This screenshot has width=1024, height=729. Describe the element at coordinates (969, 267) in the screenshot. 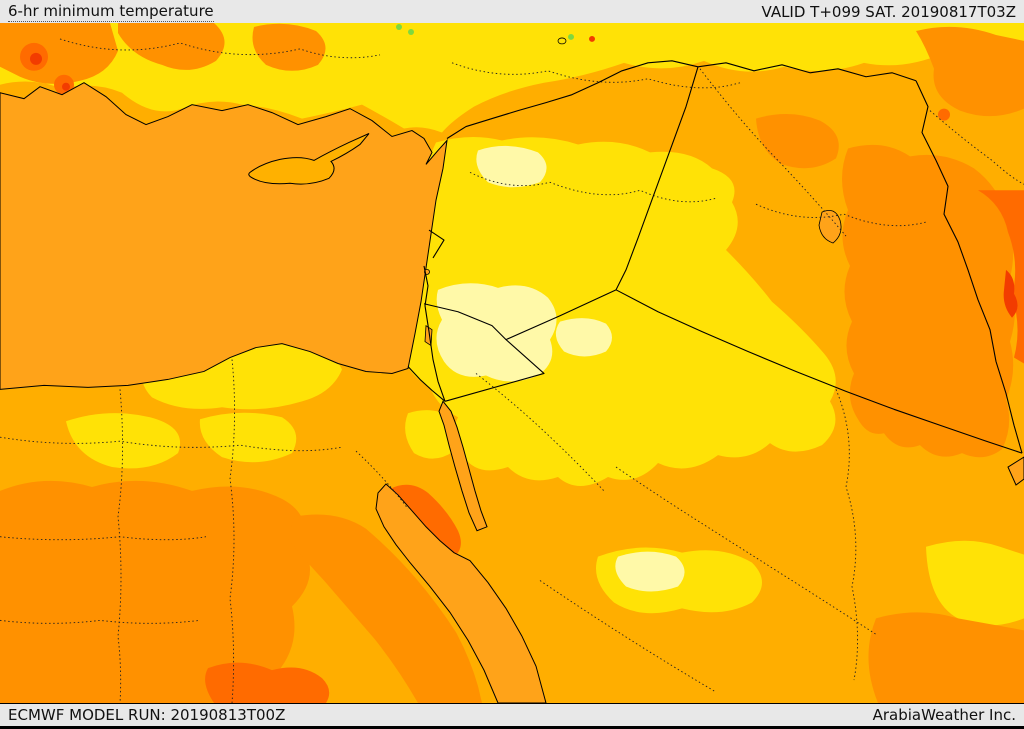

I see `iran-border` at that location.